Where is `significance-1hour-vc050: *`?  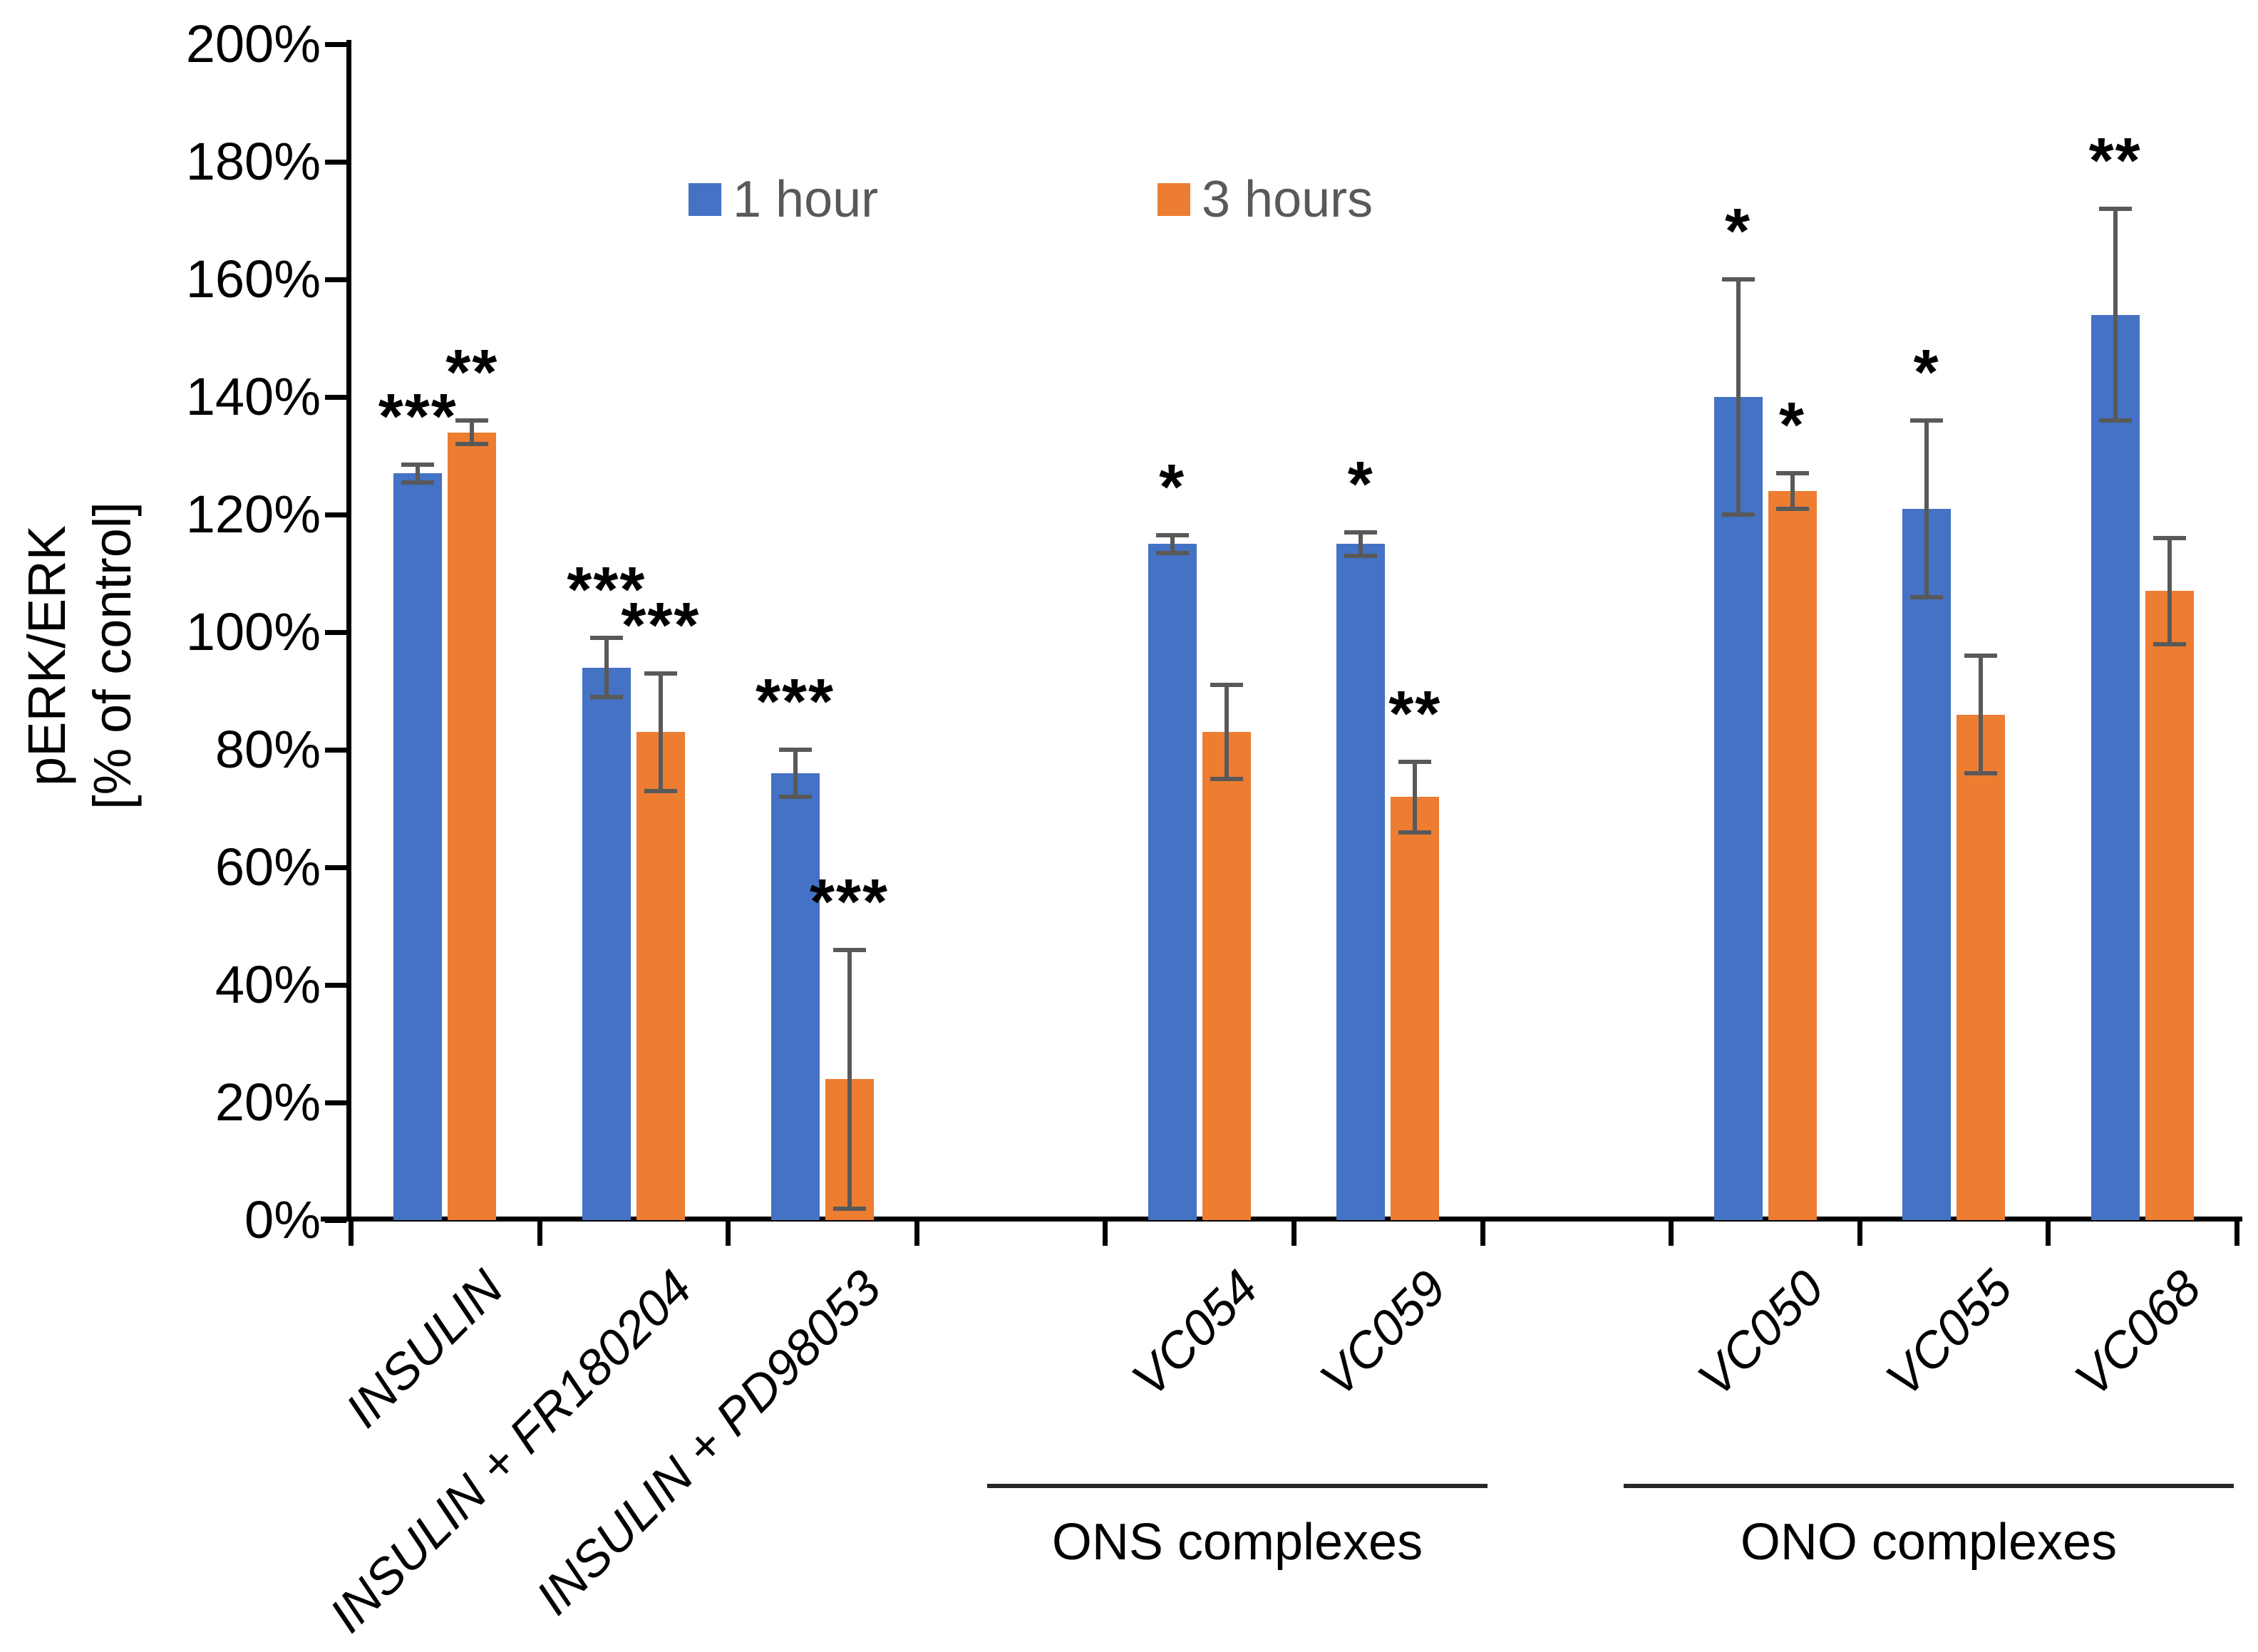 significance-1hour-vc050: * is located at coordinates (1738, 231).